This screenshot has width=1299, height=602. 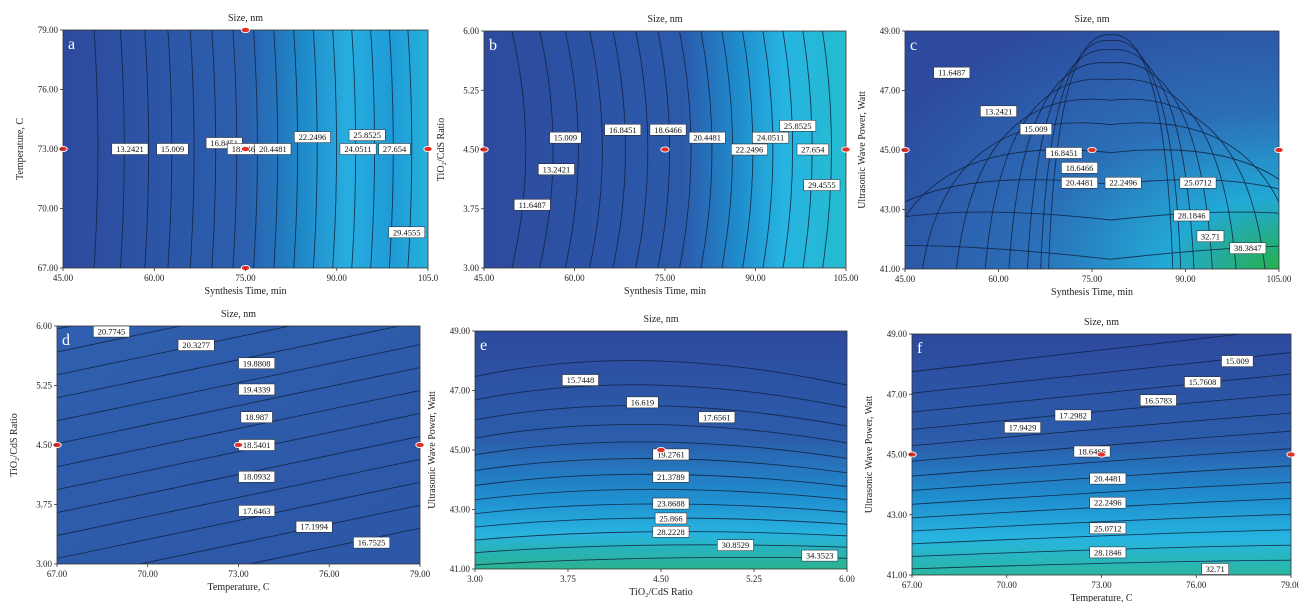 What do you see at coordinates (48, 30) in the screenshot?
I see `y-tick-label: 79.00` at bounding box center [48, 30].